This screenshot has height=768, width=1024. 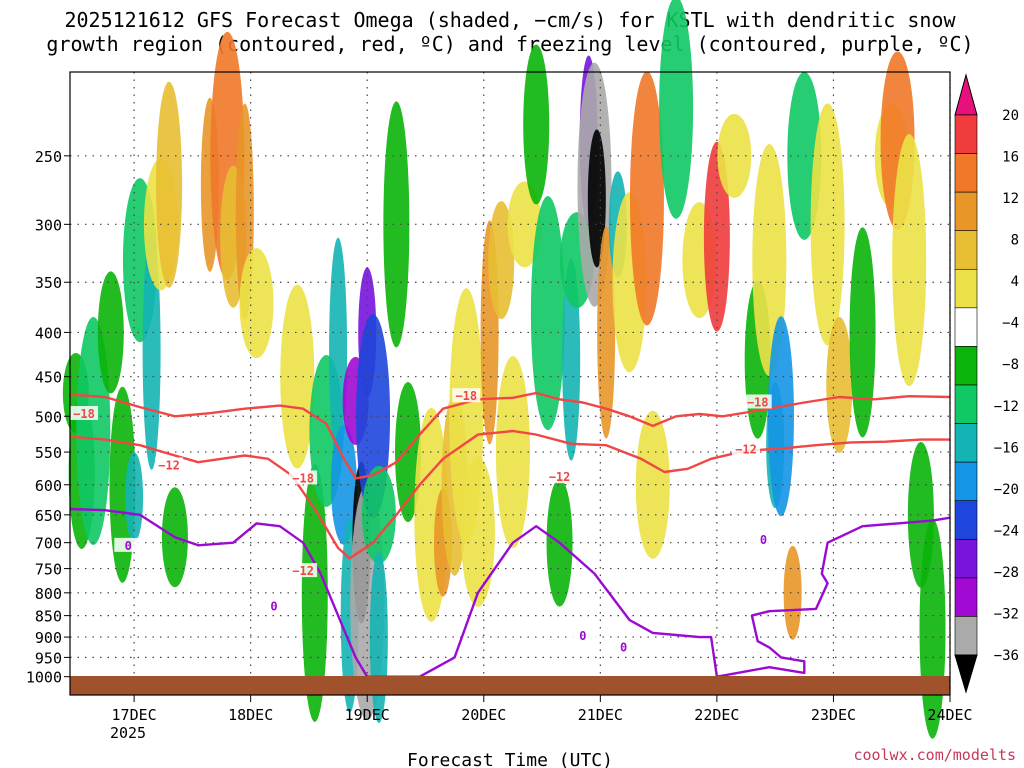 What do you see at coordinates (48, 453) in the screenshot?
I see `y-tick-label: 550` at bounding box center [48, 453].